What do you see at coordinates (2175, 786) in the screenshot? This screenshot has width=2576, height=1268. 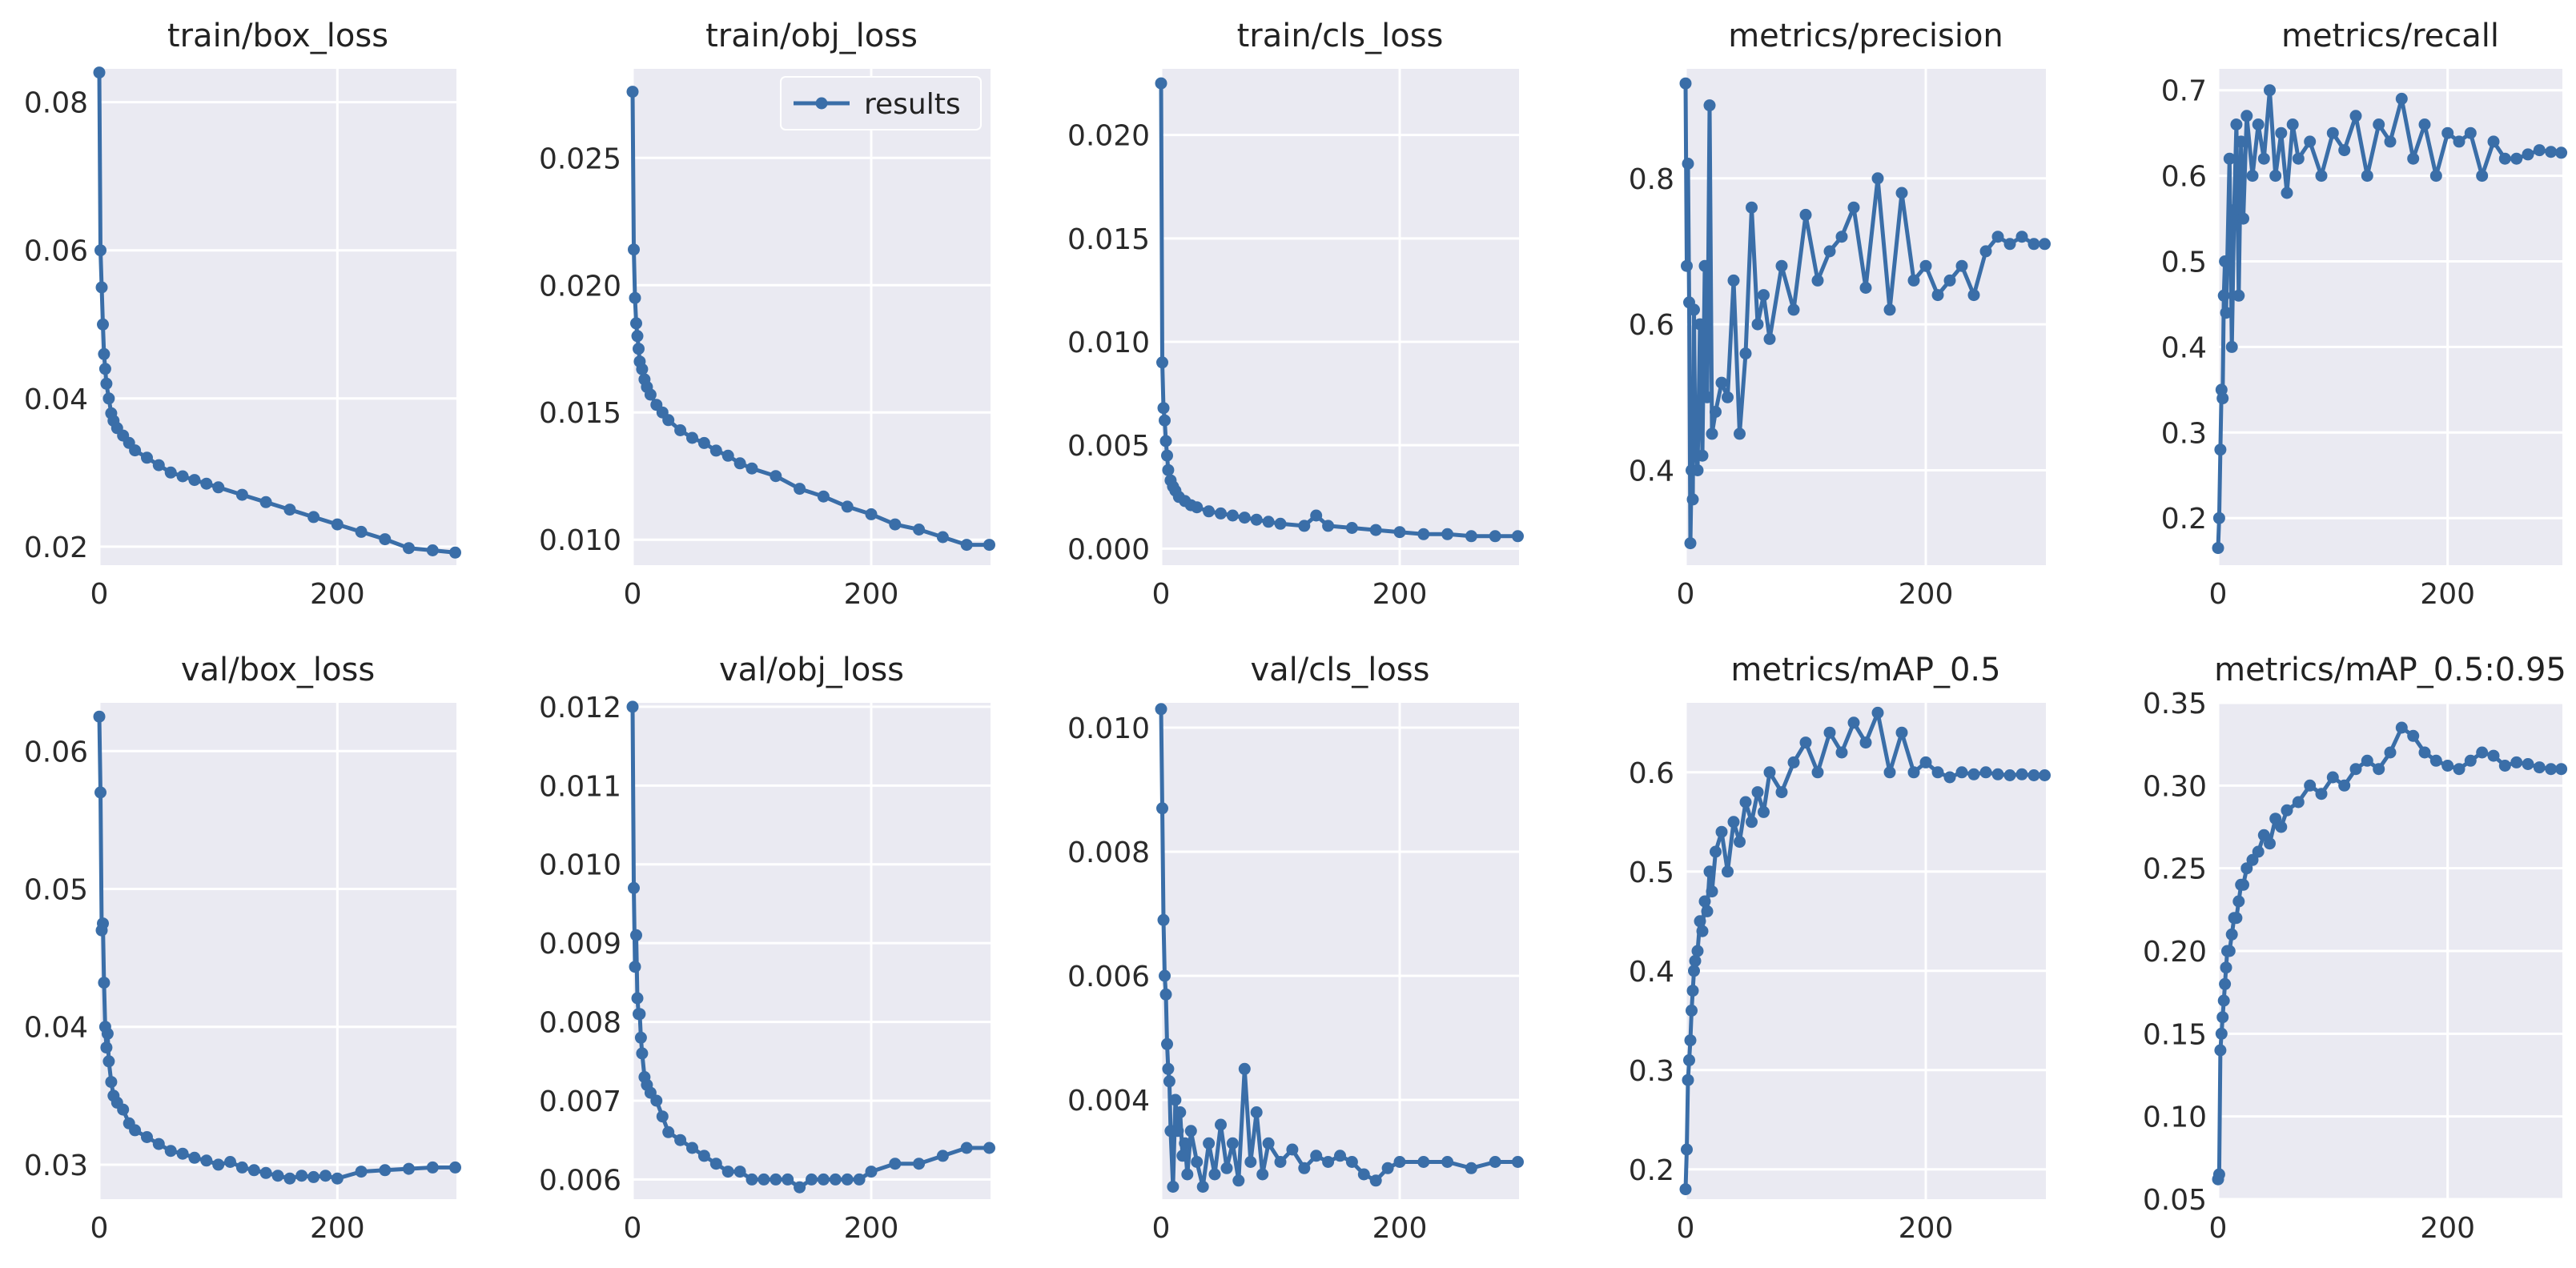 I see `y-tick-label: 0.30` at bounding box center [2175, 786].